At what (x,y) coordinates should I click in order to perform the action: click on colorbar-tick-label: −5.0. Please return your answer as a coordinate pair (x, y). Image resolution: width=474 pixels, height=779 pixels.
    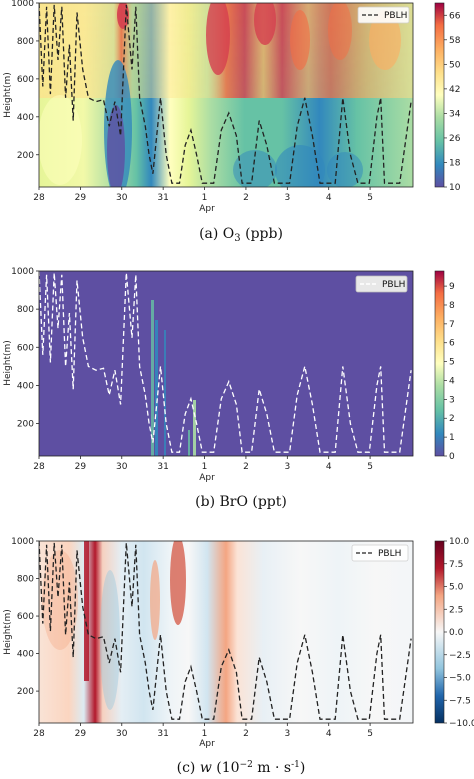
    Looking at the image, I should click on (460, 679).